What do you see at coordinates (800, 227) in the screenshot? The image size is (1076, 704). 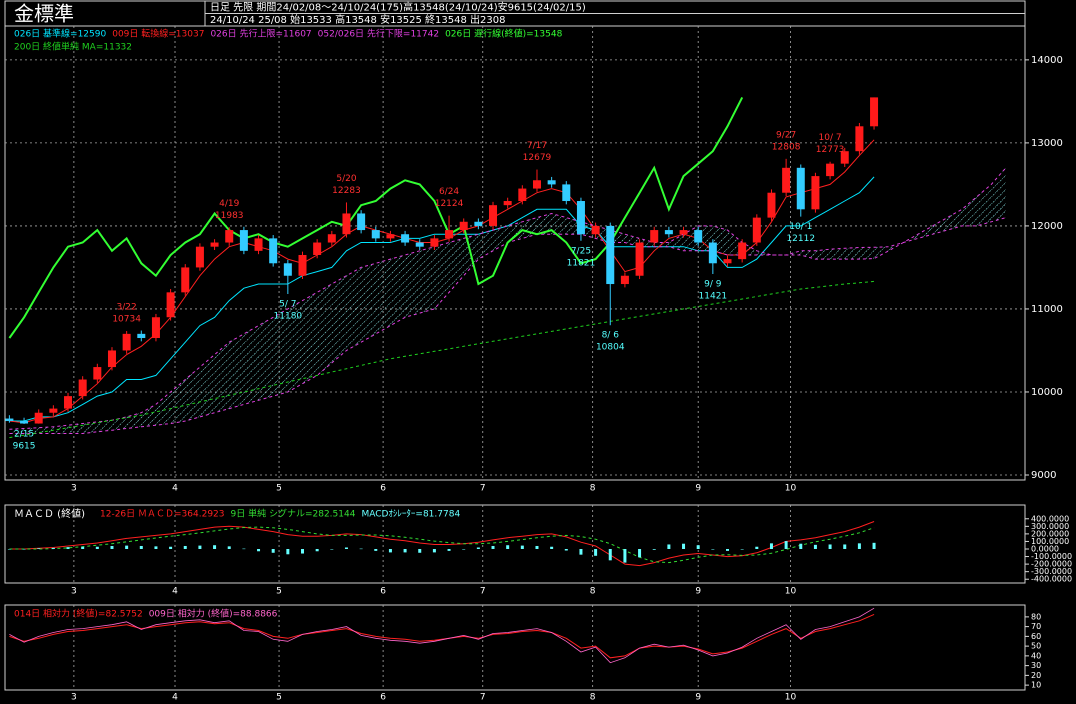 I see `annotation-date: 10/ 1` at bounding box center [800, 227].